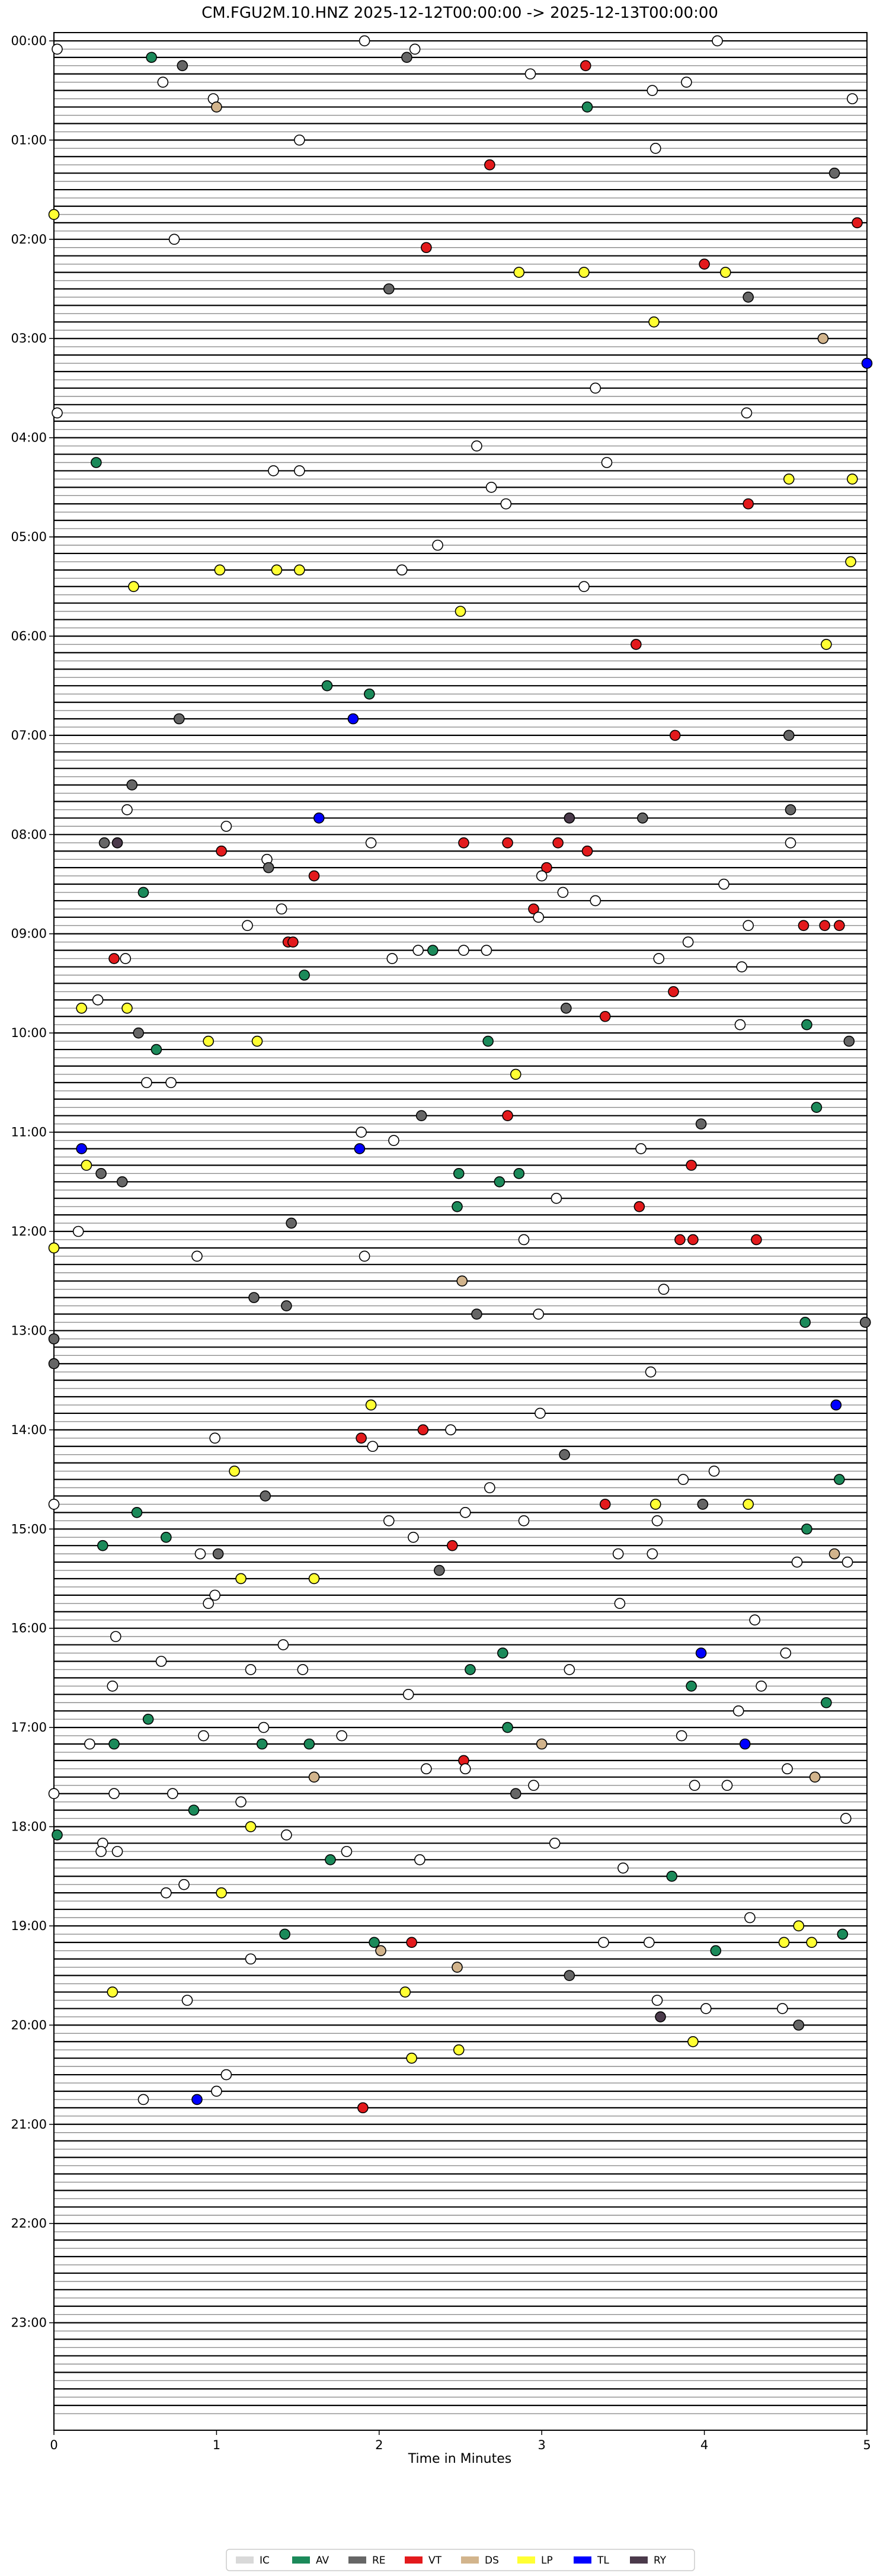  Describe the element at coordinates (29, 438) in the screenshot. I see `y-tick-label: 04:00` at that location.